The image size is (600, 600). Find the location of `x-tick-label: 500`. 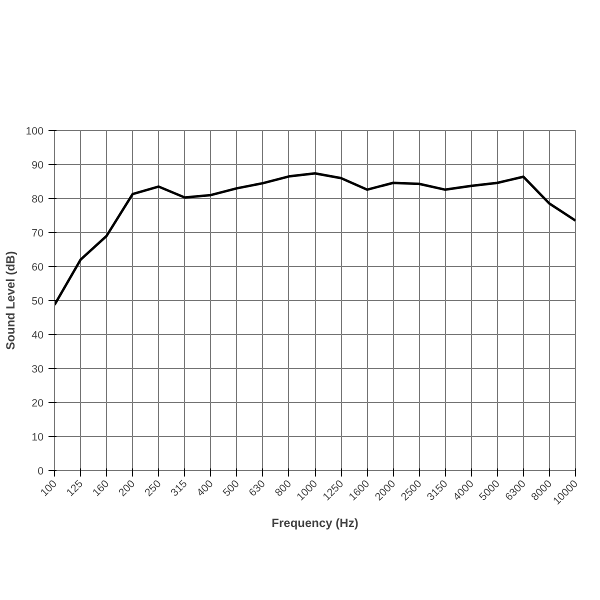

x-tick-label: 500 is located at coordinates (231, 489).